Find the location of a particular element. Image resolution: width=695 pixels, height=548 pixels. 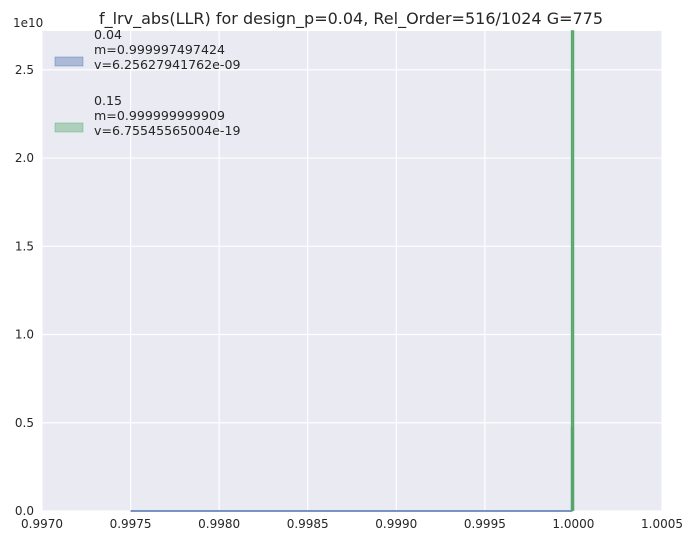

x-tick-label: 0.9990 is located at coordinates (396, 524).